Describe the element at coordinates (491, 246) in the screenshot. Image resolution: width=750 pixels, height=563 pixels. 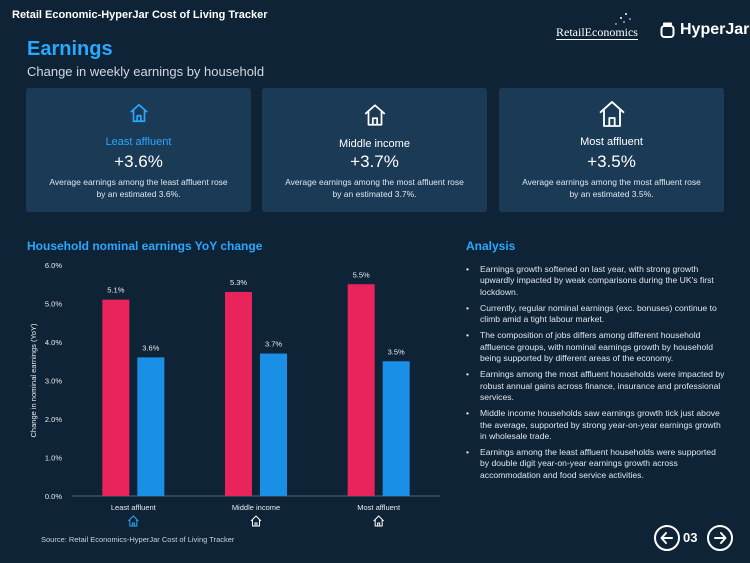
I see `analysis-title: Analysis` at that location.